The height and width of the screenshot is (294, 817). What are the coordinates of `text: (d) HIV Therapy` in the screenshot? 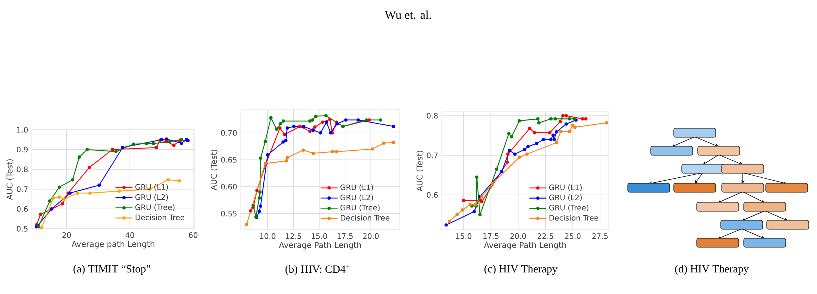 It's located at (712, 270).